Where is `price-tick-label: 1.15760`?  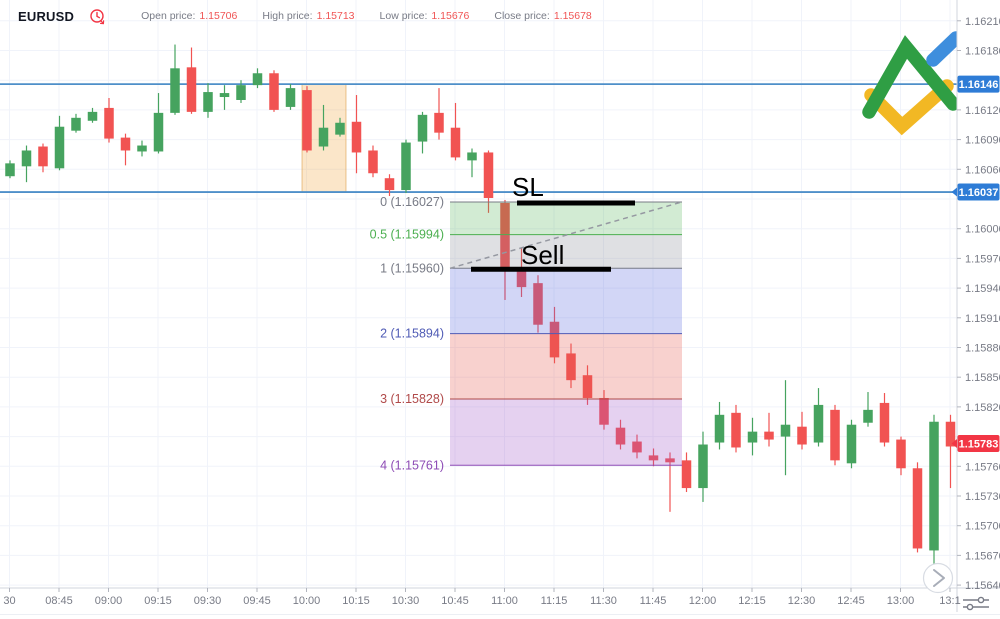 price-tick-label: 1.15760 is located at coordinates (982, 467).